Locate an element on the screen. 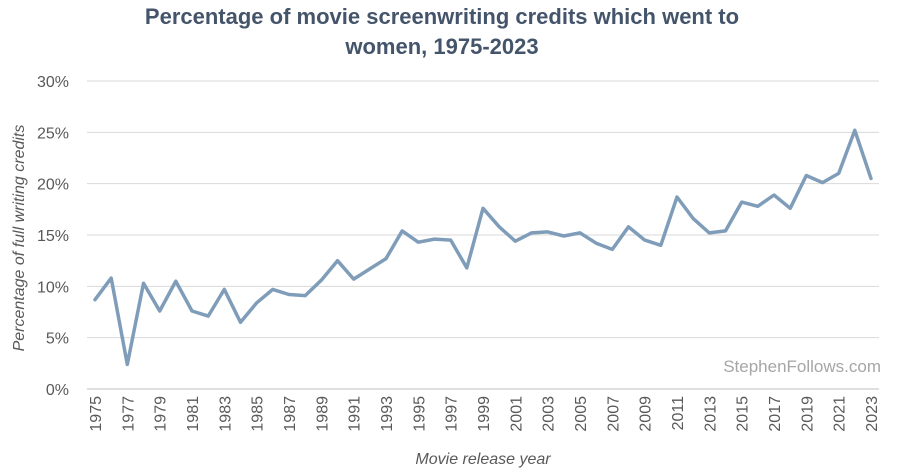 The height and width of the screenshot is (476, 900). y-tick-label: 20% is located at coordinates (53, 185).